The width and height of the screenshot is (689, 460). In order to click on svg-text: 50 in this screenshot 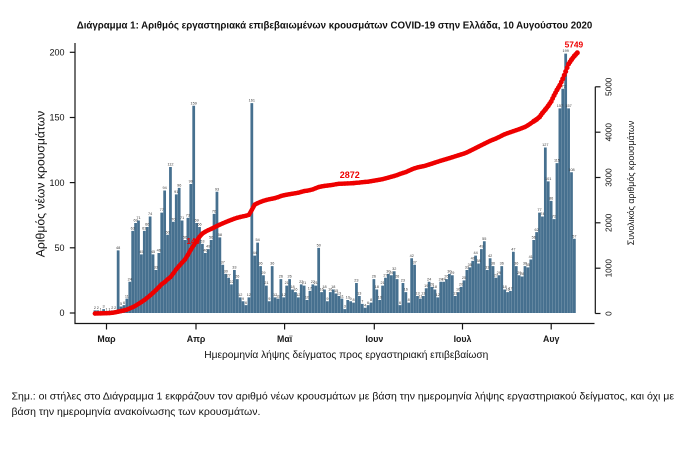, I will do `click(319, 245)`.